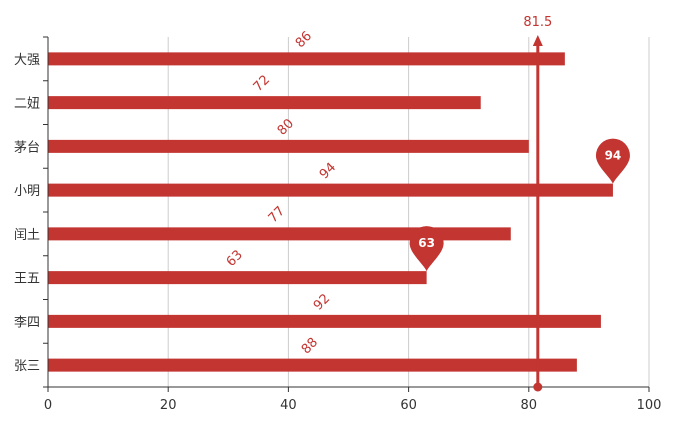 This screenshot has height=421, width=685. Describe the element at coordinates (262, 83) in the screenshot. I see `data-label: 72` at that location.